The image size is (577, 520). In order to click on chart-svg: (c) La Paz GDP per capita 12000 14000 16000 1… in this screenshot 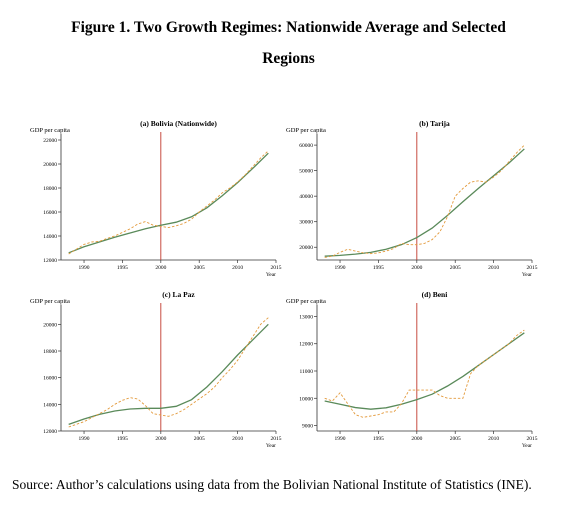, I will do `click(156, 369)`.